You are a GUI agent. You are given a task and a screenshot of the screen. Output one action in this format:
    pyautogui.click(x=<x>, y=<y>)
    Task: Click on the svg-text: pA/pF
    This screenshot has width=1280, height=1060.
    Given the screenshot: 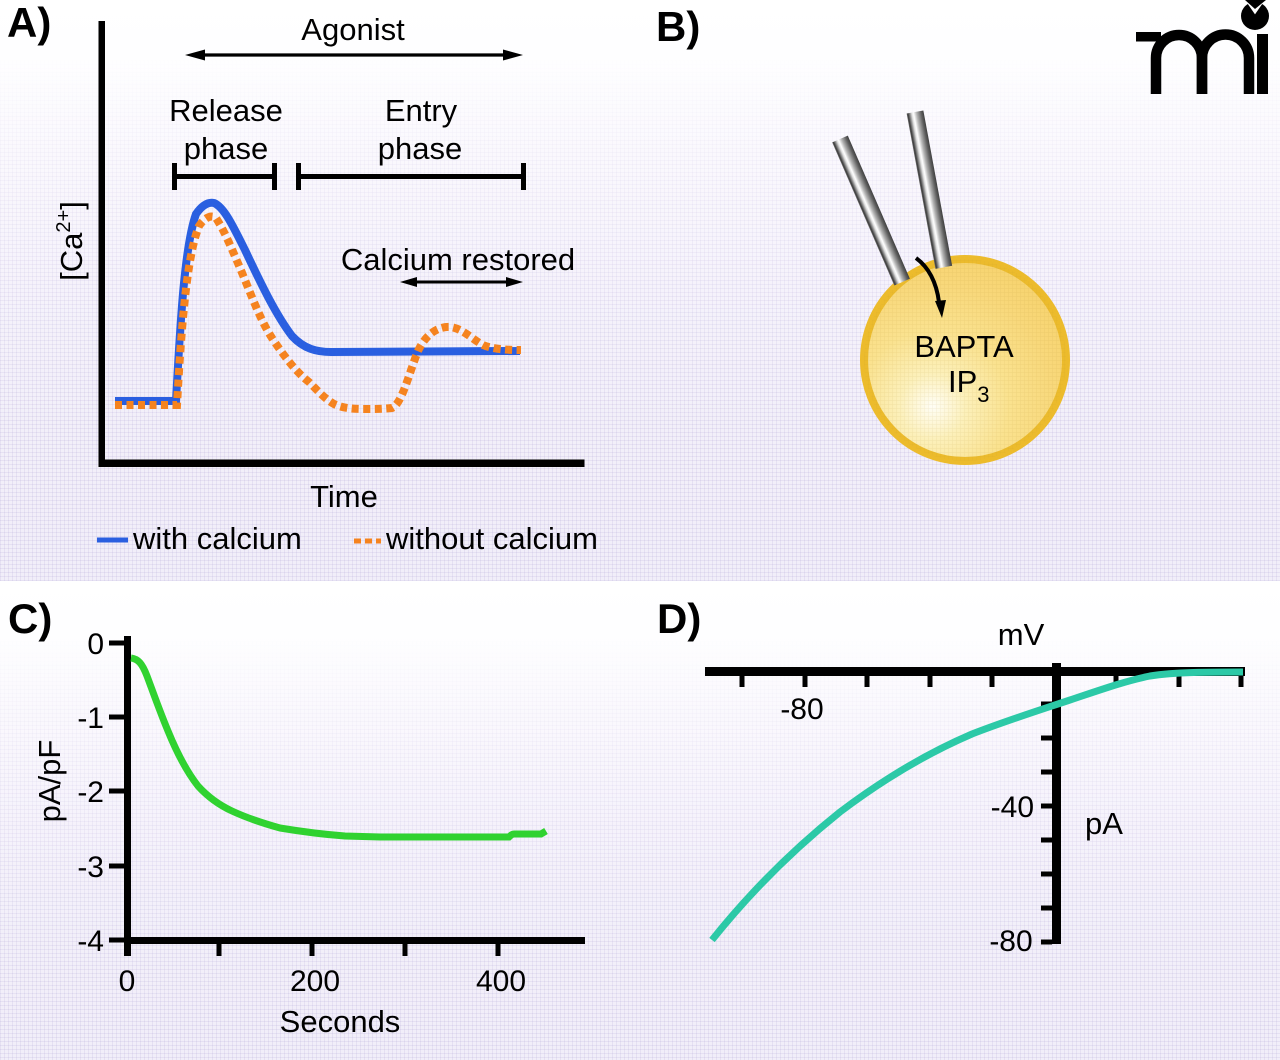 What is the action you would take?
    pyautogui.click(x=49, y=781)
    